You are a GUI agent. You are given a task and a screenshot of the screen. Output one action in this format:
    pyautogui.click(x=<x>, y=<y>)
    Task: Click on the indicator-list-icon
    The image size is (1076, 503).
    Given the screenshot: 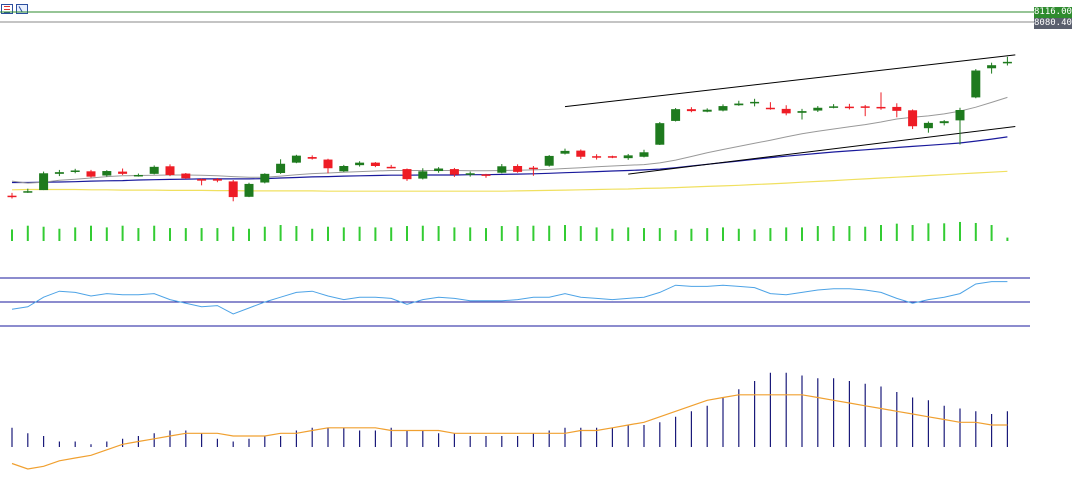 What is the action you would take?
    pyautogui.click(x=7, y=9)
    